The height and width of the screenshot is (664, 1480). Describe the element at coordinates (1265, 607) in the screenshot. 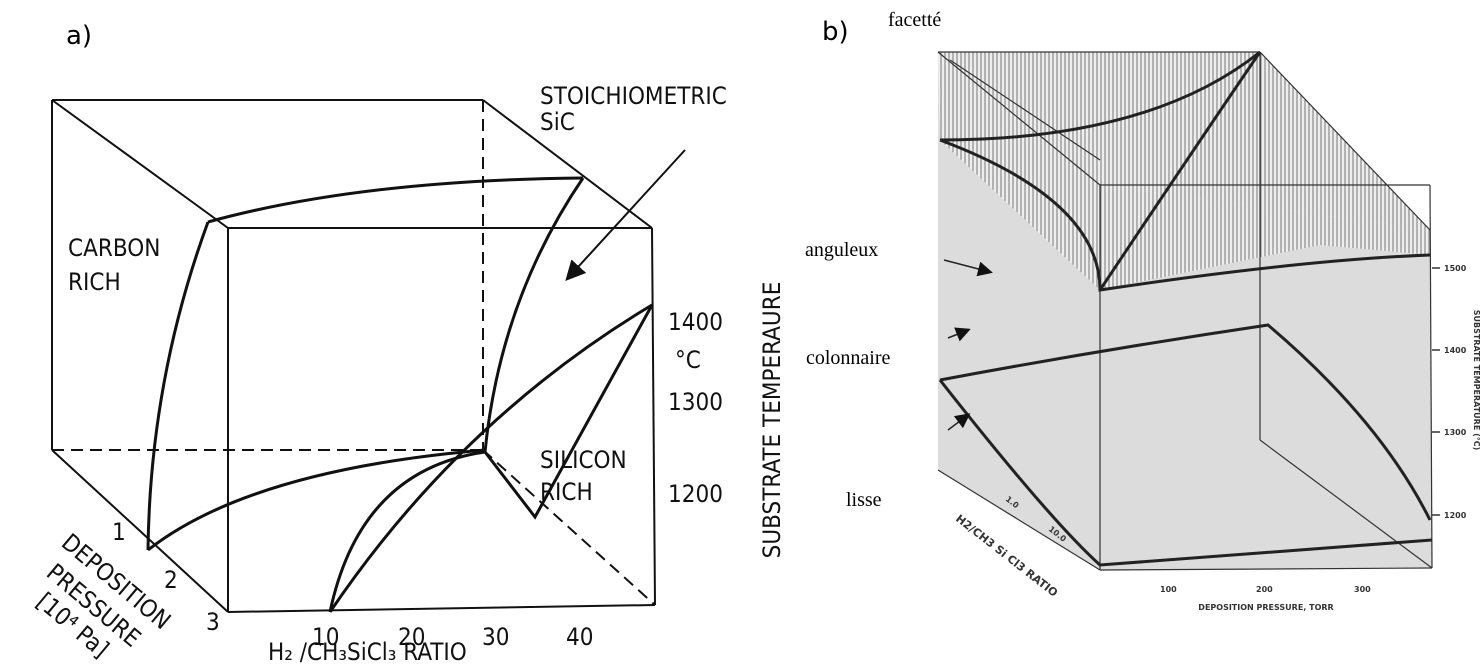

I see `axis-title: DEPOSITION PRESSURE, TORR` at that location.